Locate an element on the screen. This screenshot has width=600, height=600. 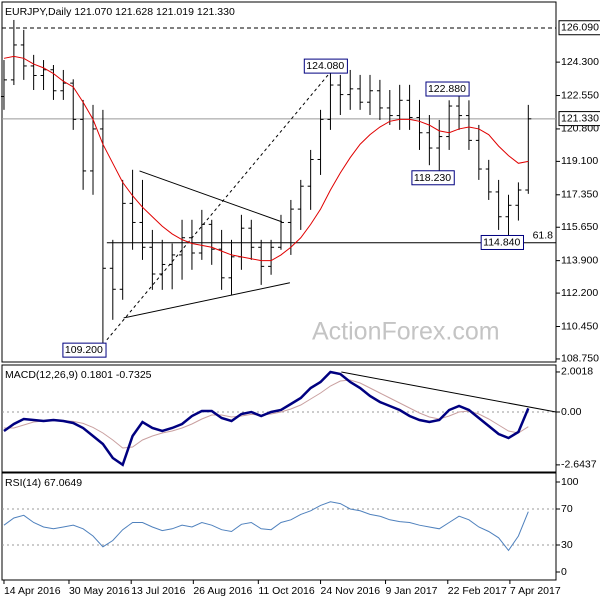
y-tick-label: 119.100 is located at coordinates (579, 161).